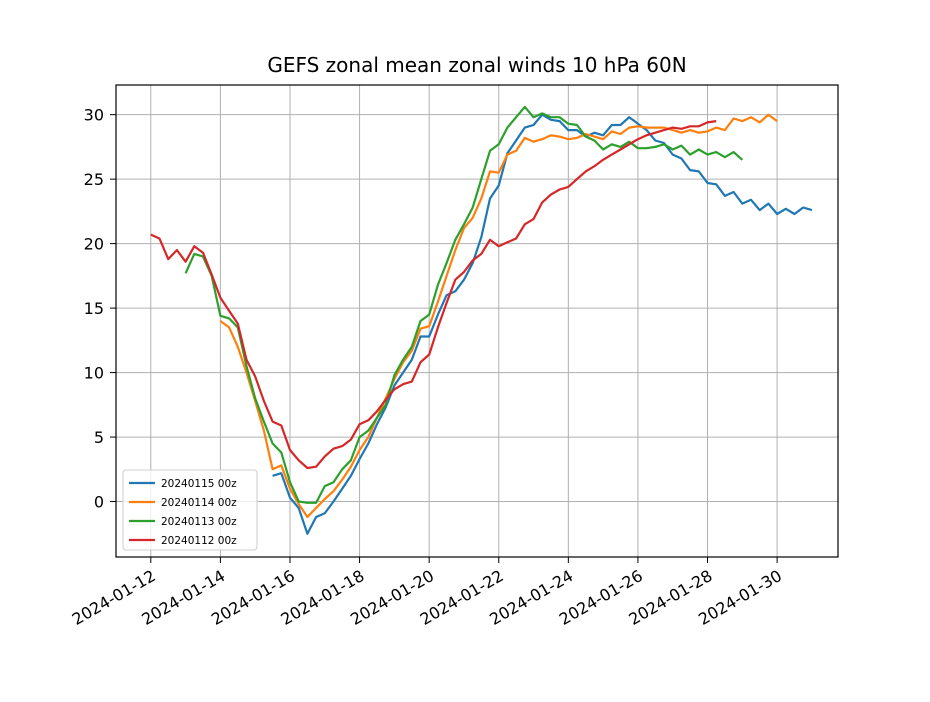 Image resolution: width=930 pixels, height=702 pixels. Describe the element at coordinates (199, 522) in the screenshot. I see `legend-label: 20240113 00z` at that location.